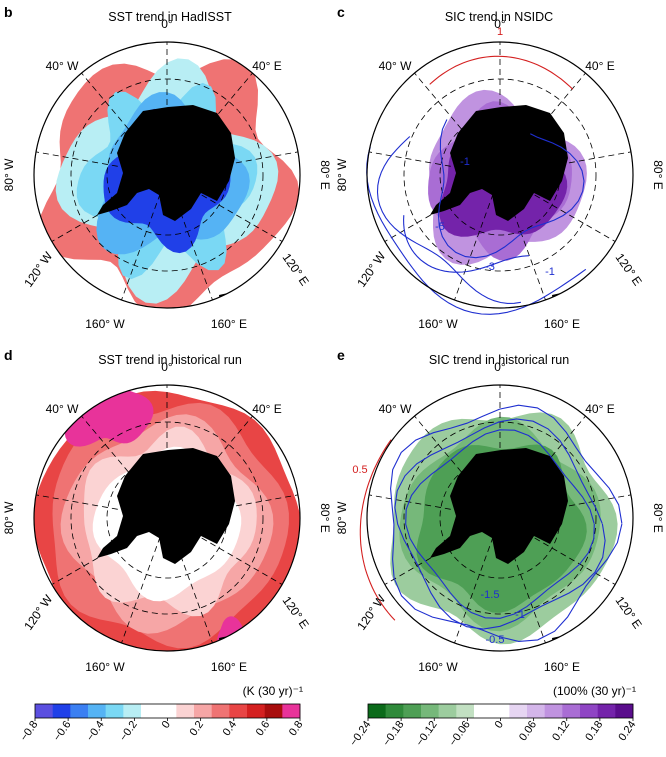  What do you see at coordinates (465, 162) in the screenshot?
I see `contour-label: -1` at bounding box center [465, 162].